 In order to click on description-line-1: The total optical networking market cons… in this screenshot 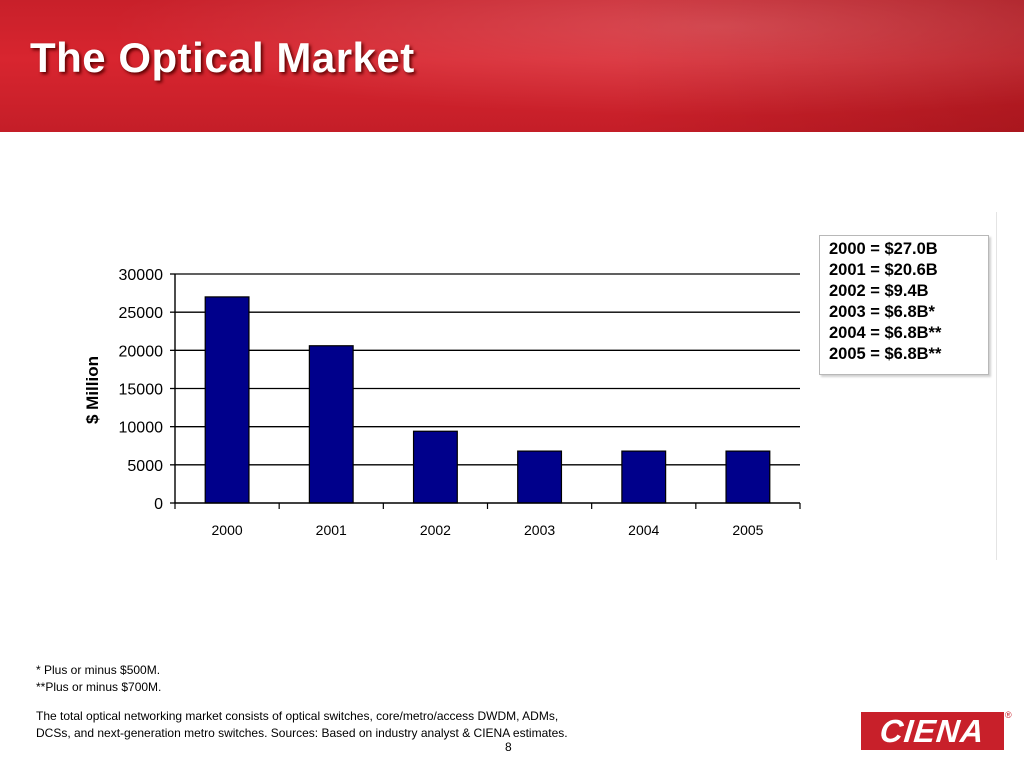, I will do `click(297, 716)`.